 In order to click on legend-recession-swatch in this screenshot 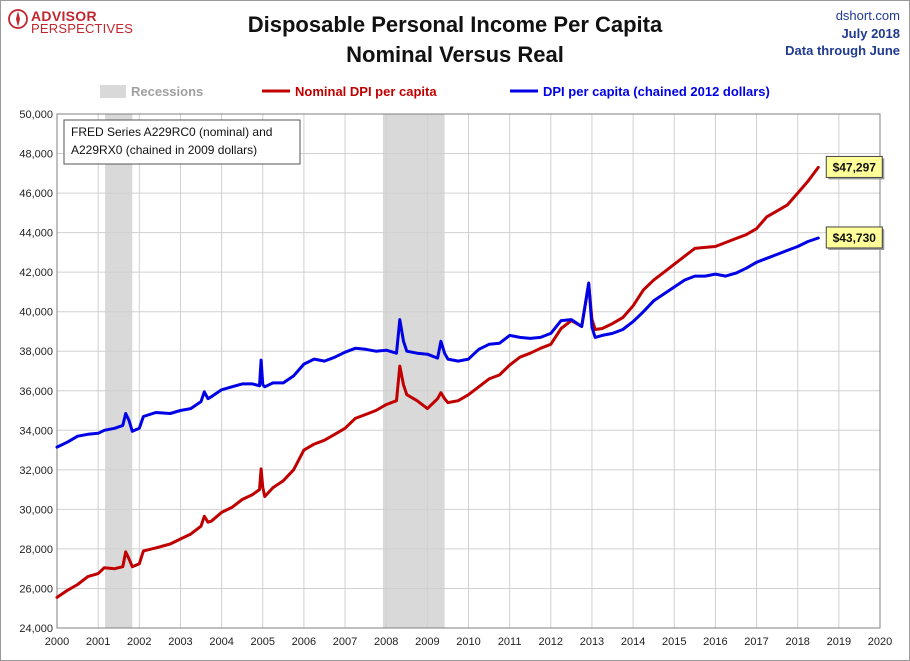, I will do `click(113, 91)`.